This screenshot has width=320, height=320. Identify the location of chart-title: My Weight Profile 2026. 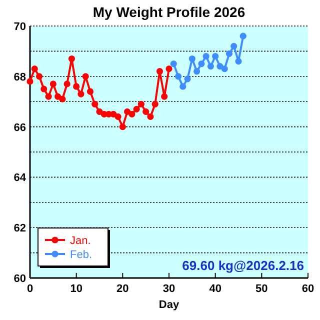
(169, 12).